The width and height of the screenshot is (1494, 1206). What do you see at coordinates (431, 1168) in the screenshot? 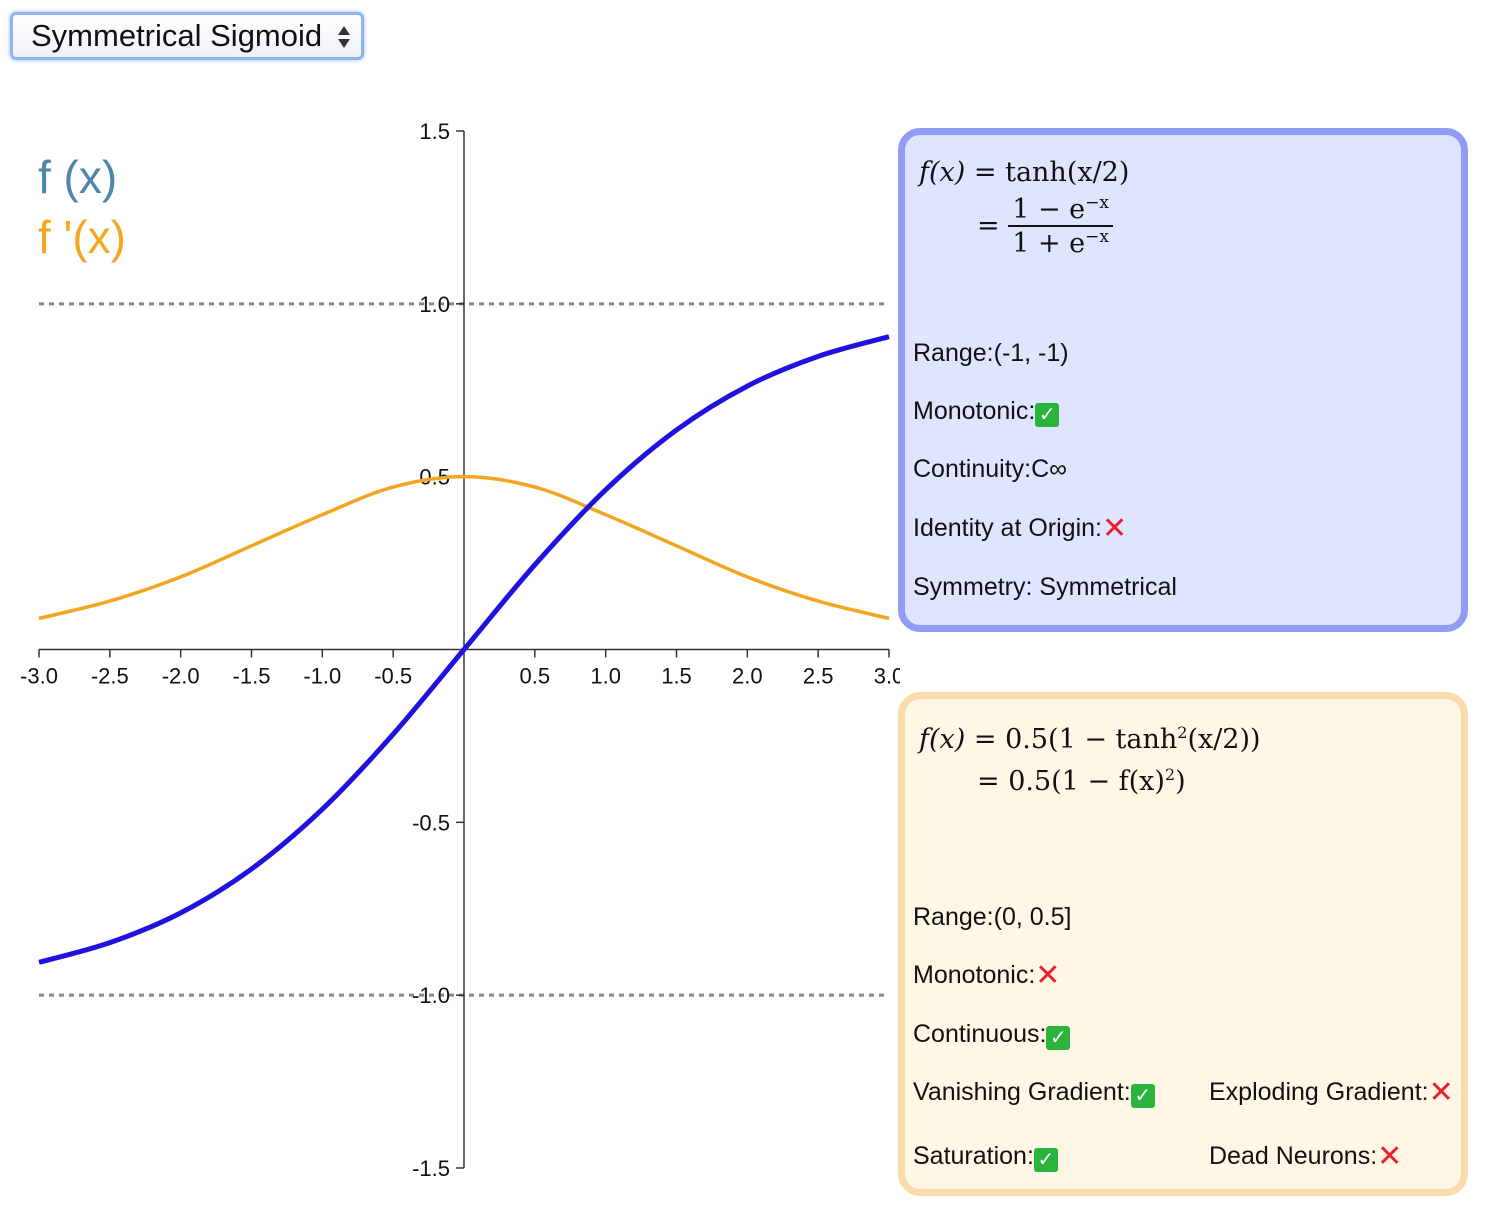
I see `y-tick-label: -1.5` at bounding box center [431, 1168].